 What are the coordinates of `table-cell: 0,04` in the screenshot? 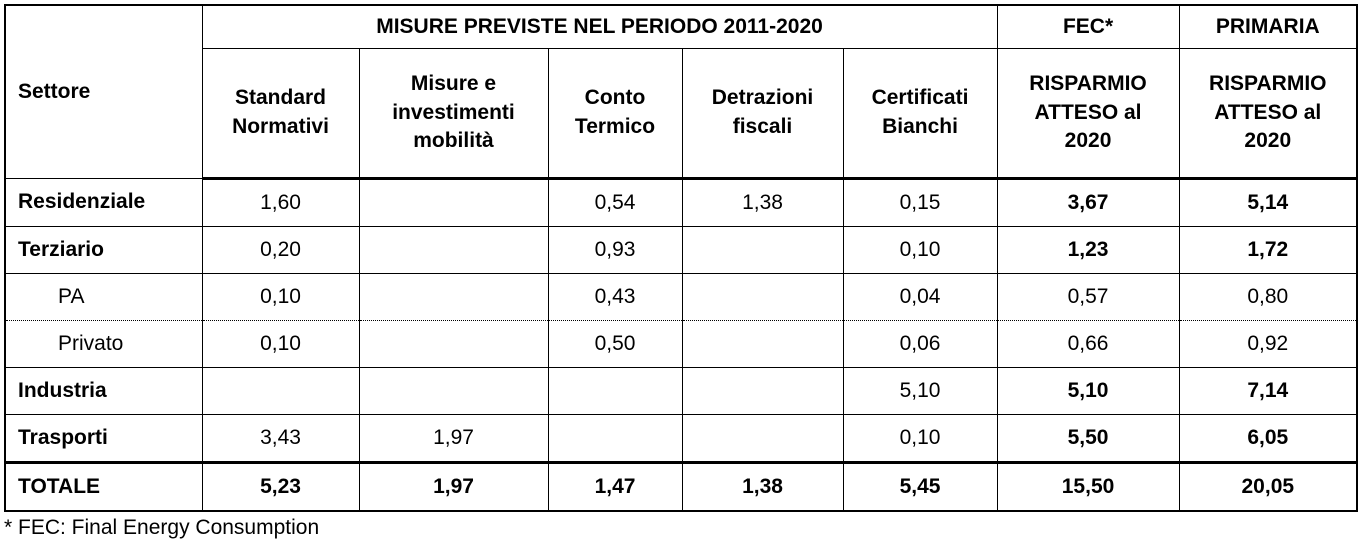 It's located at (920, 297).